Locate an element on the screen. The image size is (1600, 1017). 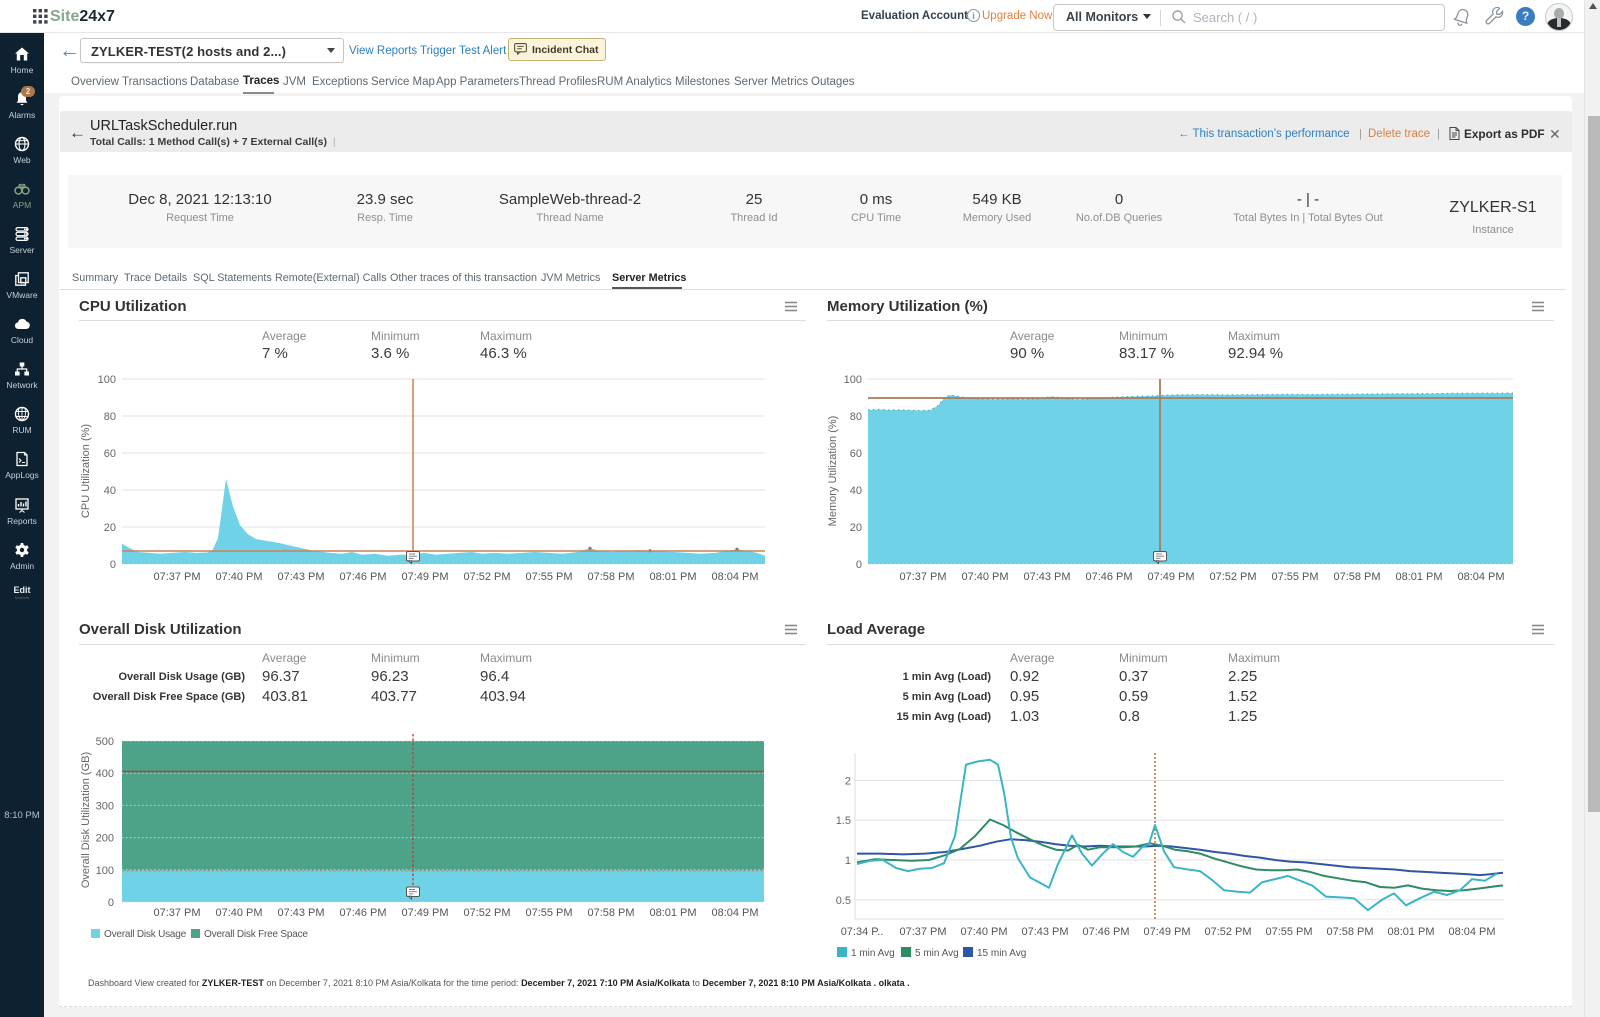
svg-text: 0.5 is located at coordinates (843, 901).